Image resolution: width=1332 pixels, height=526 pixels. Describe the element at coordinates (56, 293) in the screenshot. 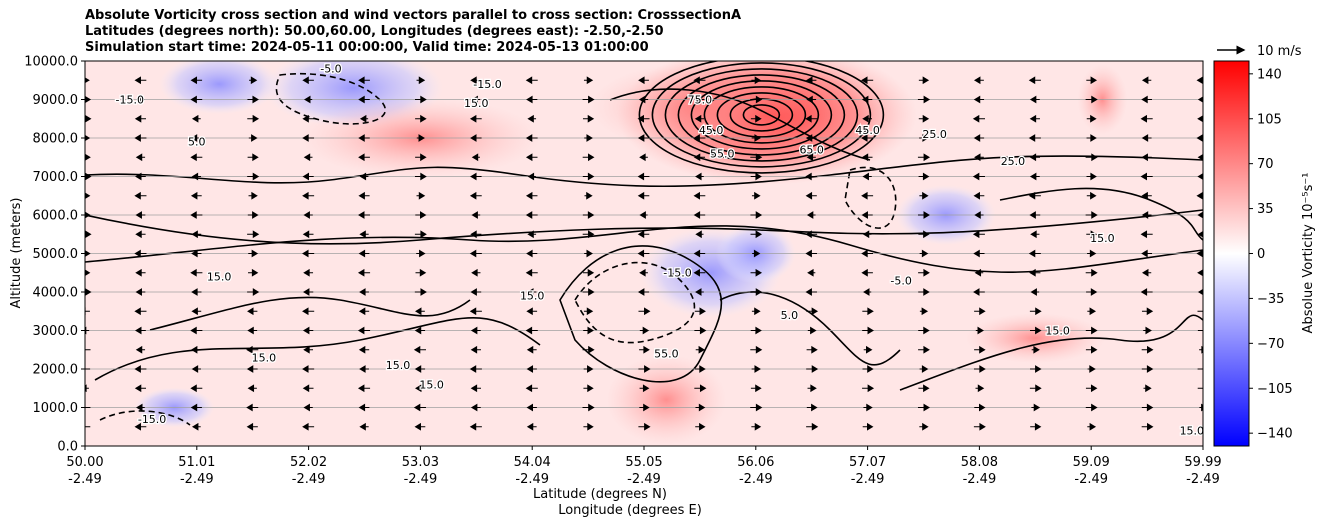

I see `y-tick-label-4: 4000.0` at that location.